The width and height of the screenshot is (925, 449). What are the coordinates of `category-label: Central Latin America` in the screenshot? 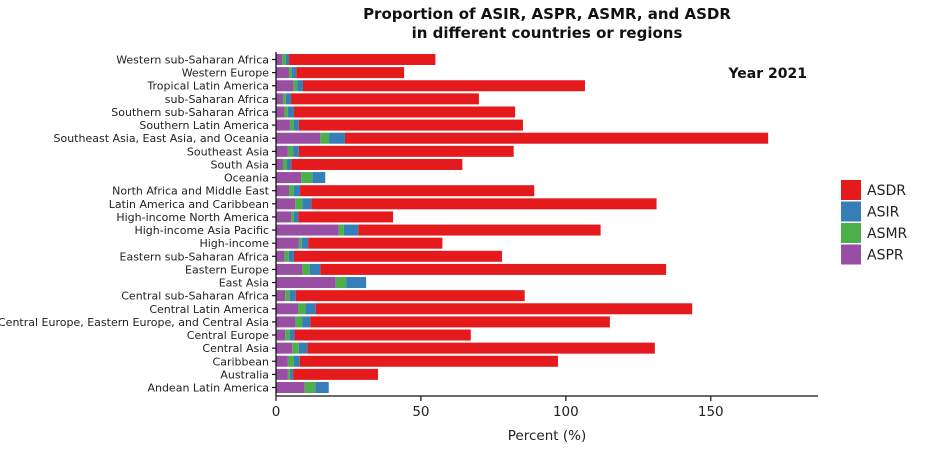 It's located at (209, 309).